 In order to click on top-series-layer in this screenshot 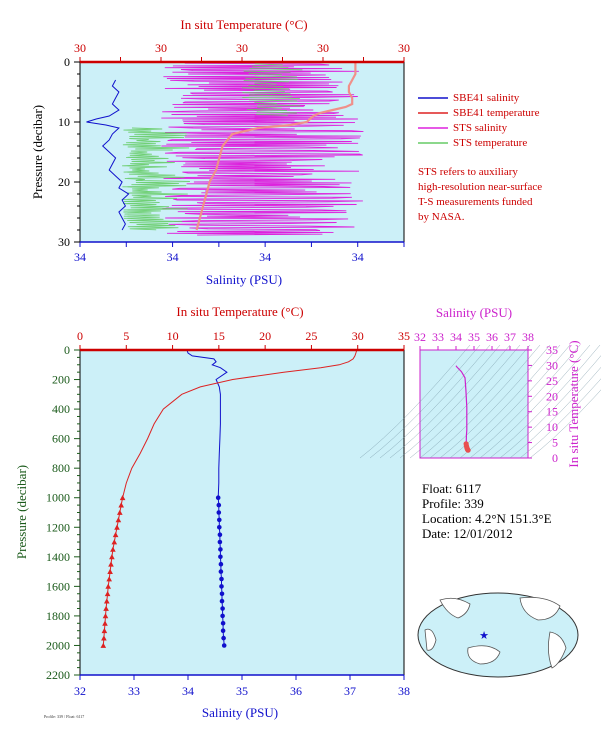, I will do `click(225, 149)`.